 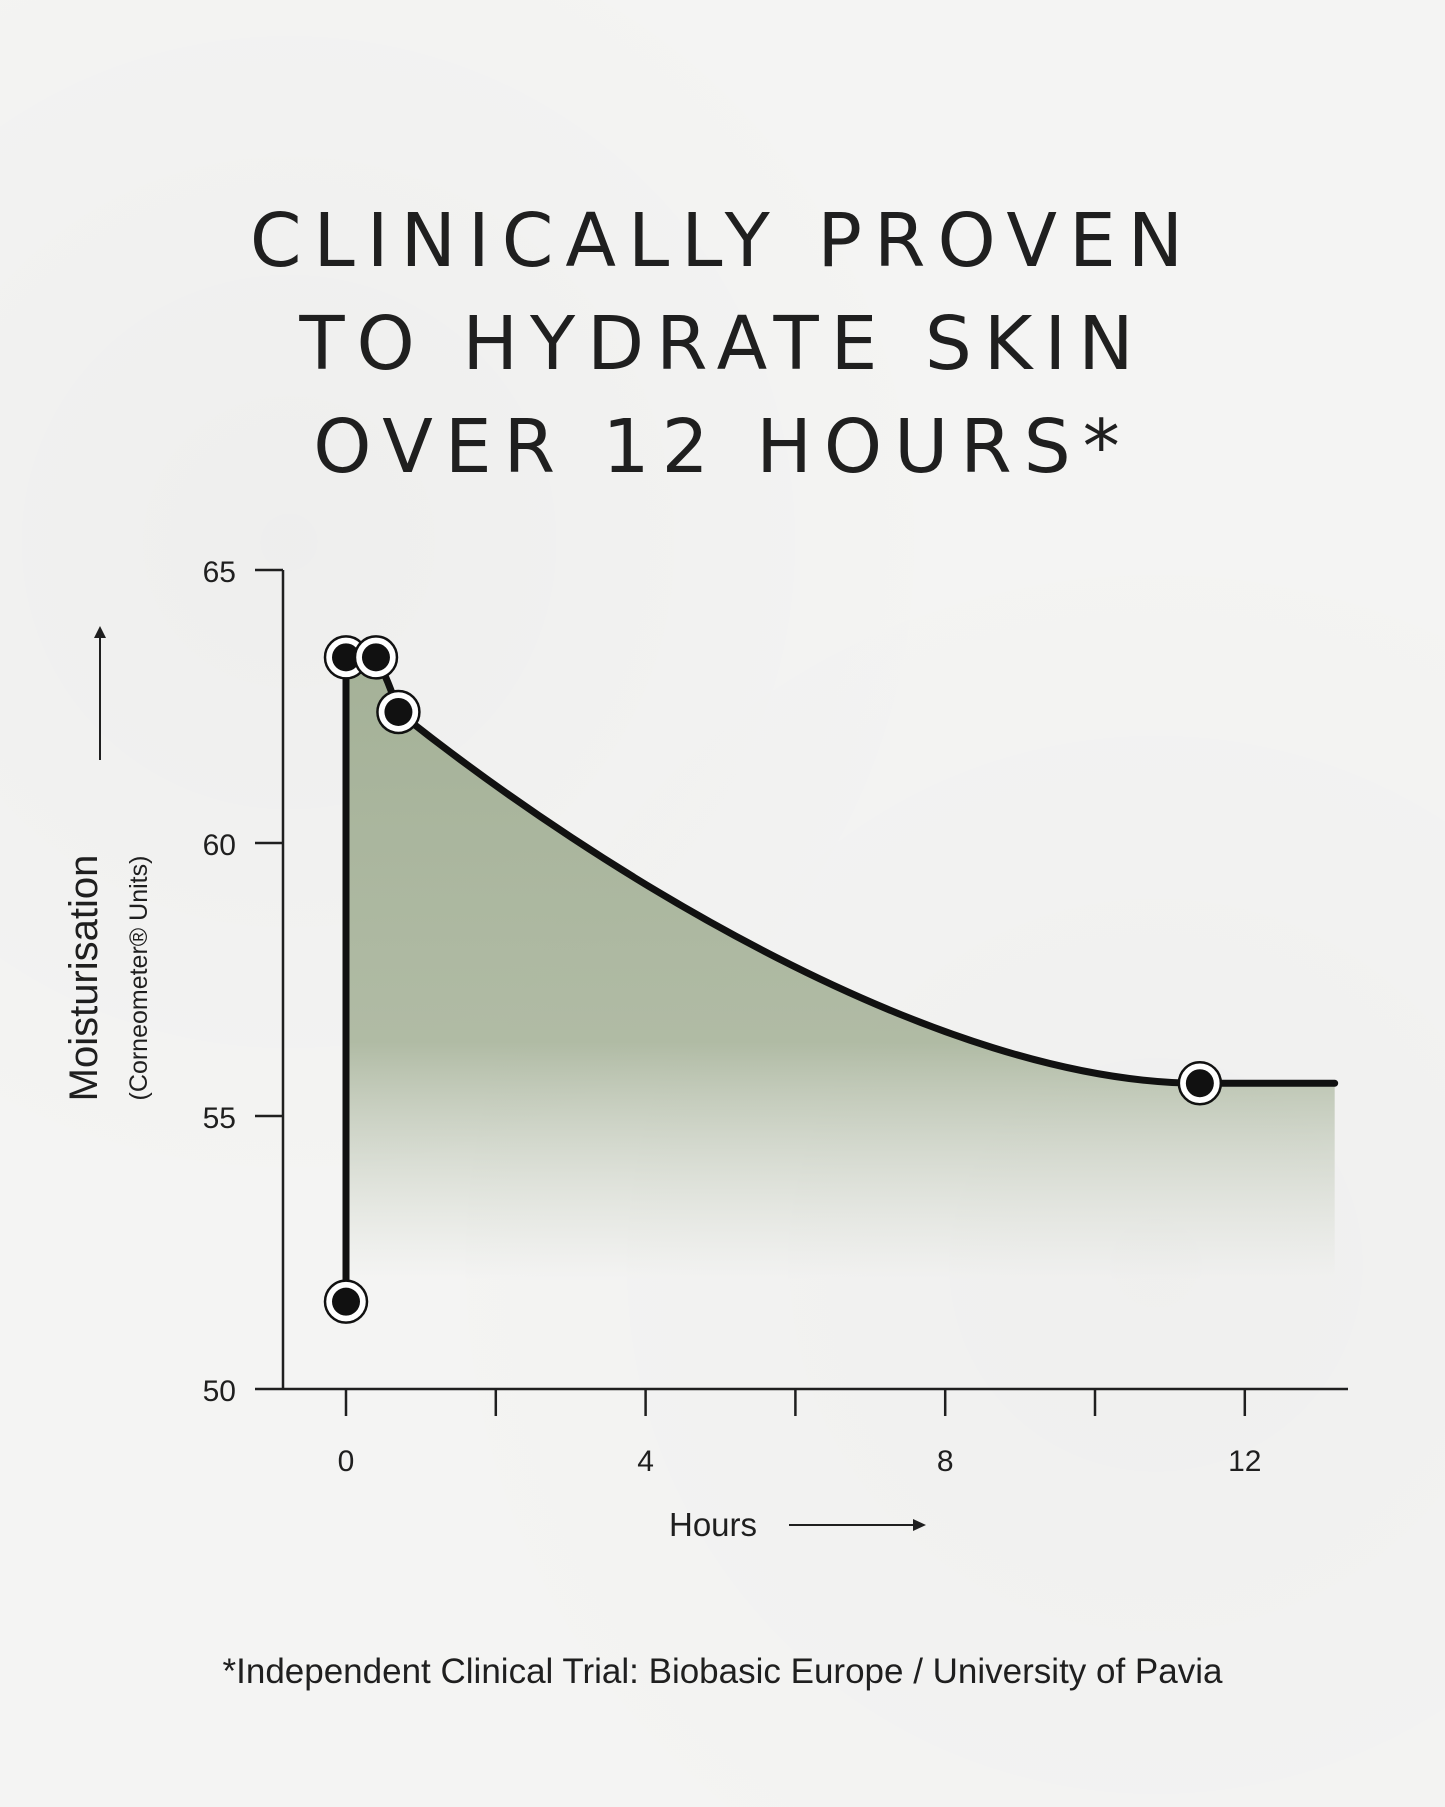 What do you see at coordinates (919, 1525) in the screenshot?
I see `x-axis-arrow-head` at bounding box center [919, 1525].